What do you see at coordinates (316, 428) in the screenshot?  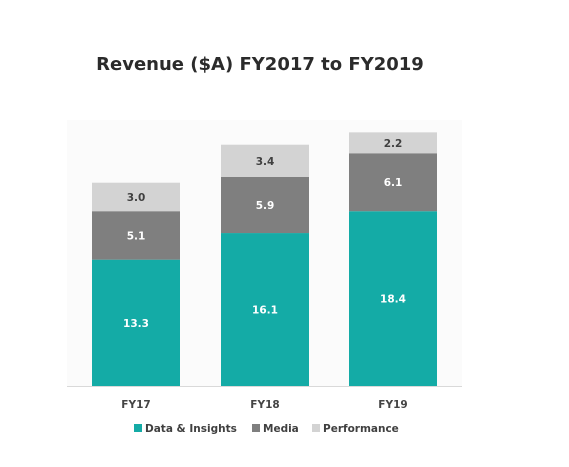 I see `legend-swatch-performance` at bounding box center [316, 428].